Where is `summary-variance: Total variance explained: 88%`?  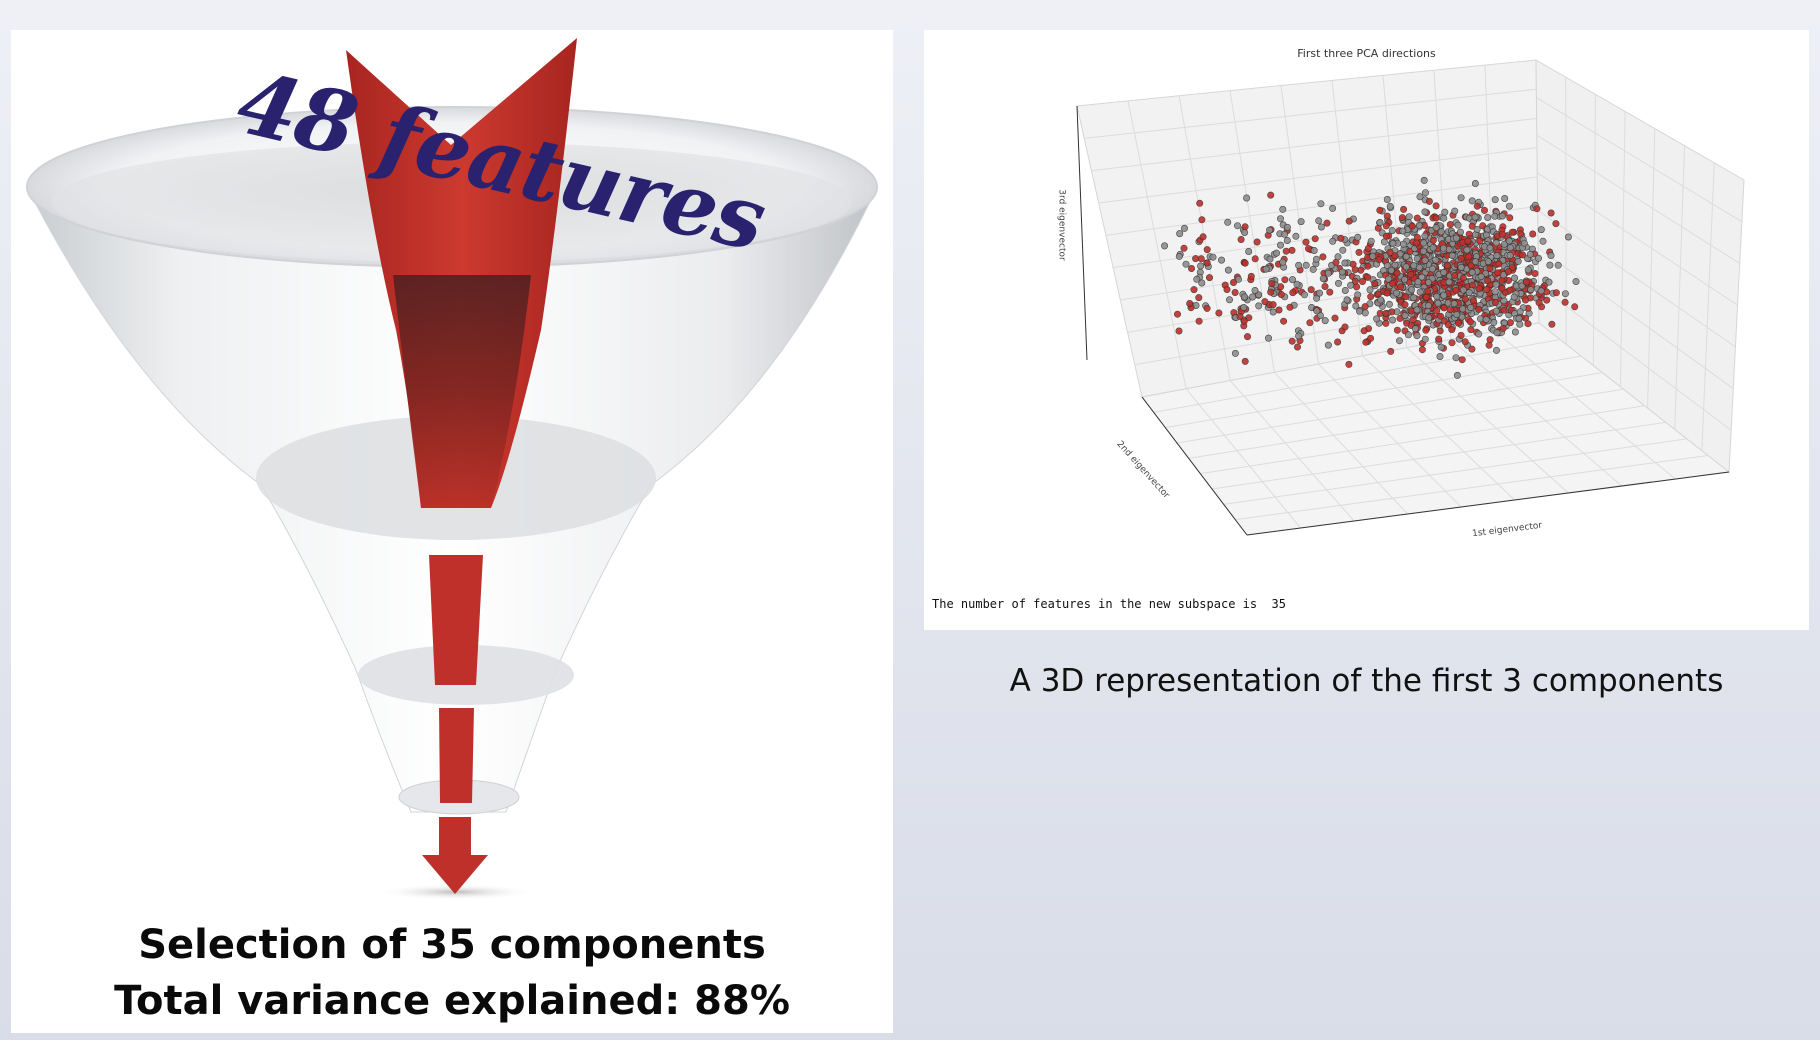 summary-variance: Total variance explained: 88% is located at coordinates (452, 1001).